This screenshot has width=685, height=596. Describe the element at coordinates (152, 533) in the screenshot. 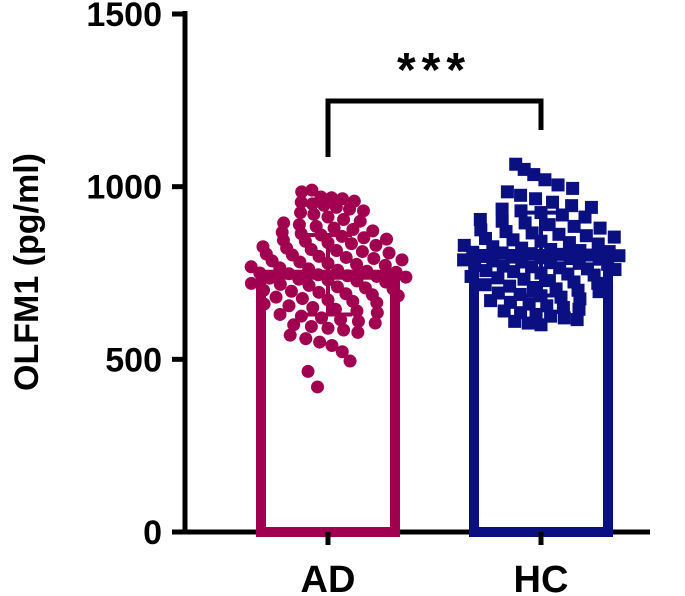

I see `y-tick-label: 0` at that location.